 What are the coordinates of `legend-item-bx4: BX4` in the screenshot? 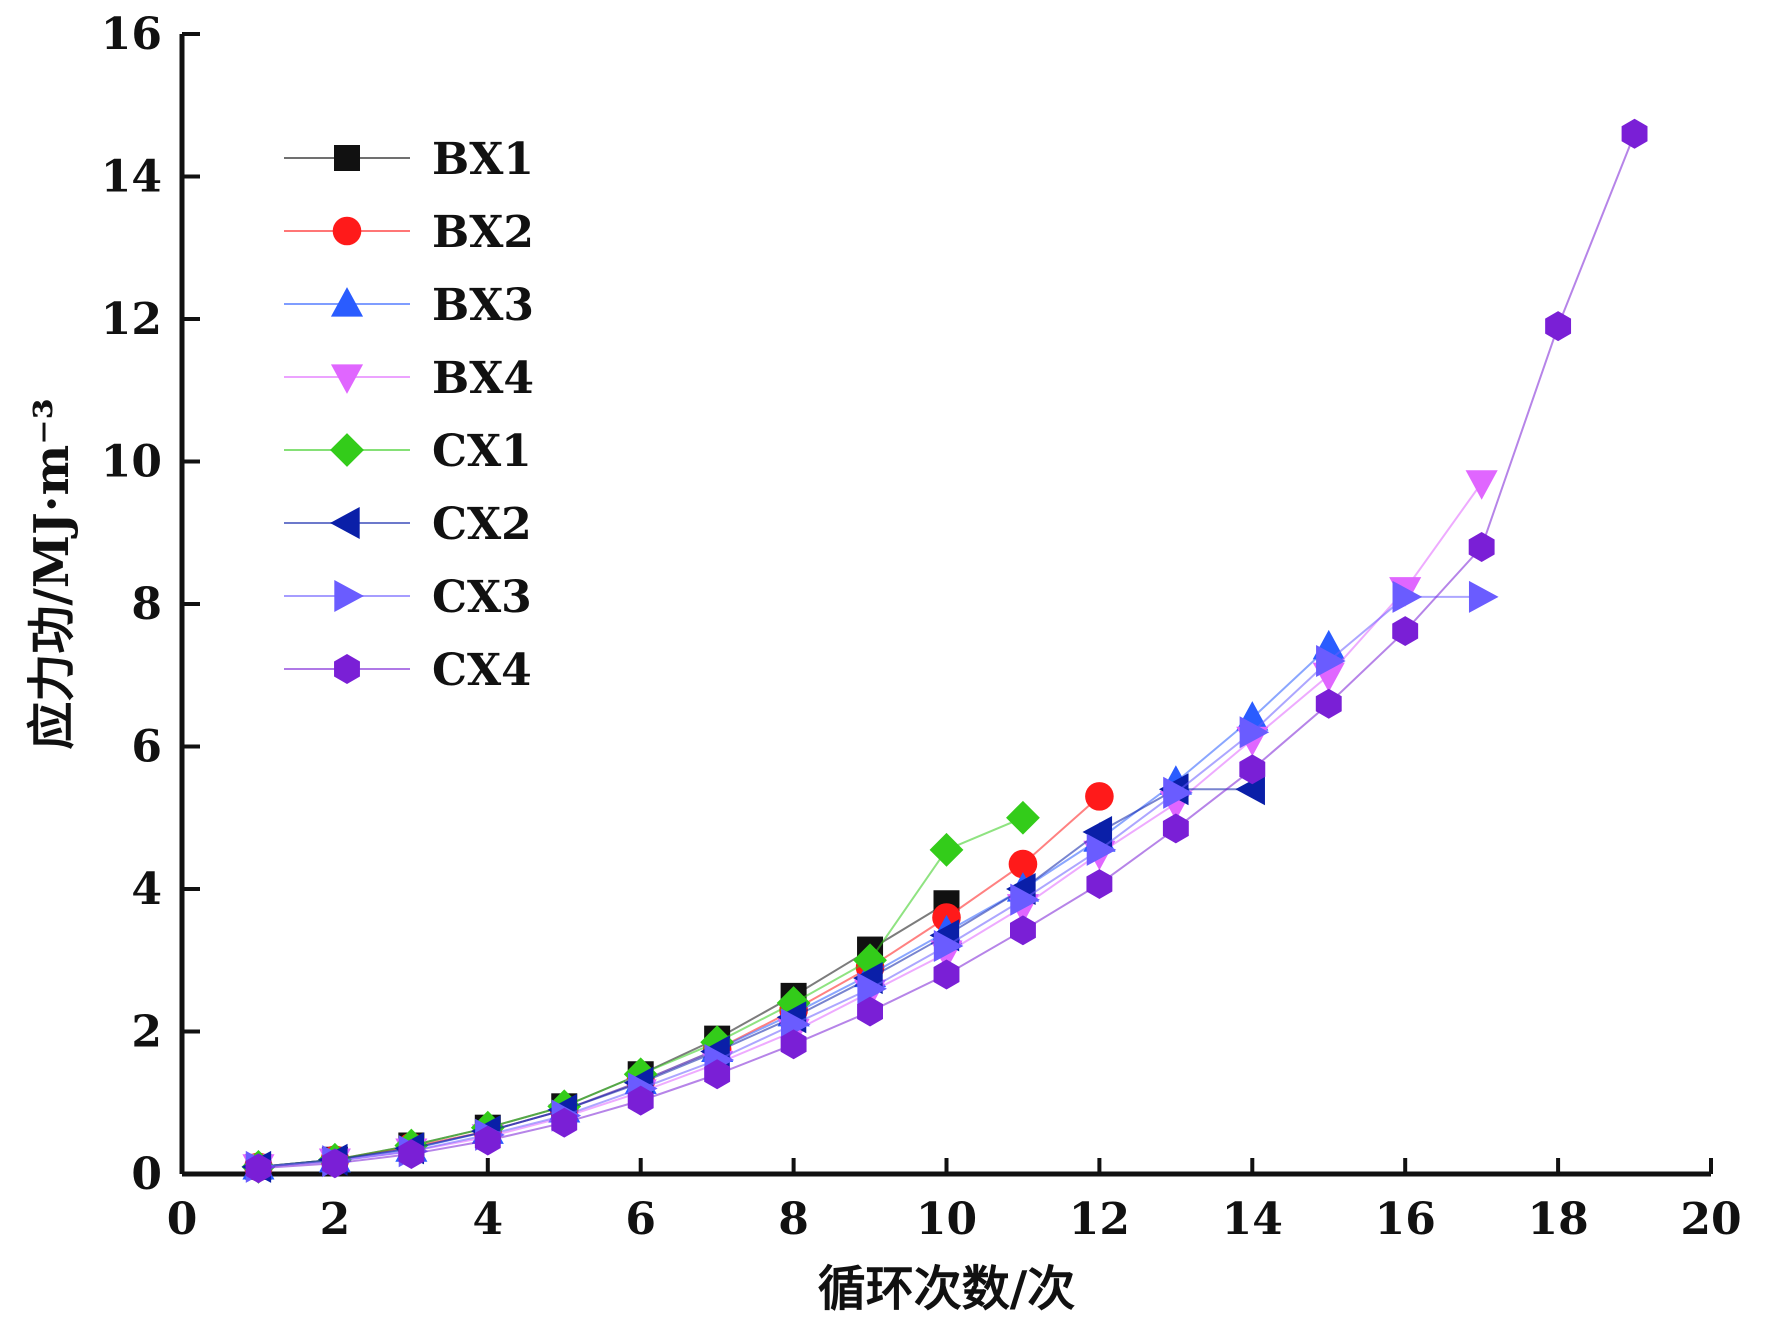 It's located at (409, 378).